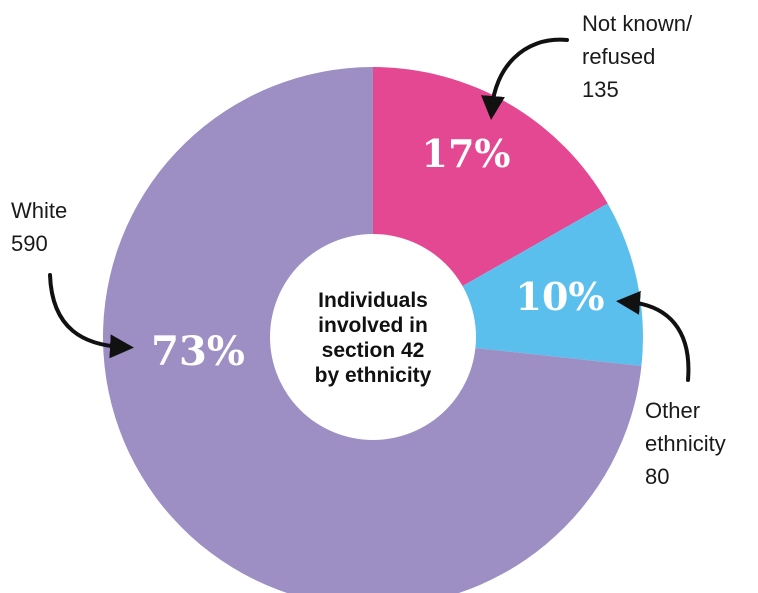  Describe the element at coordinates (91, 316) in the screenshot. I see `arrow-white` at that location.